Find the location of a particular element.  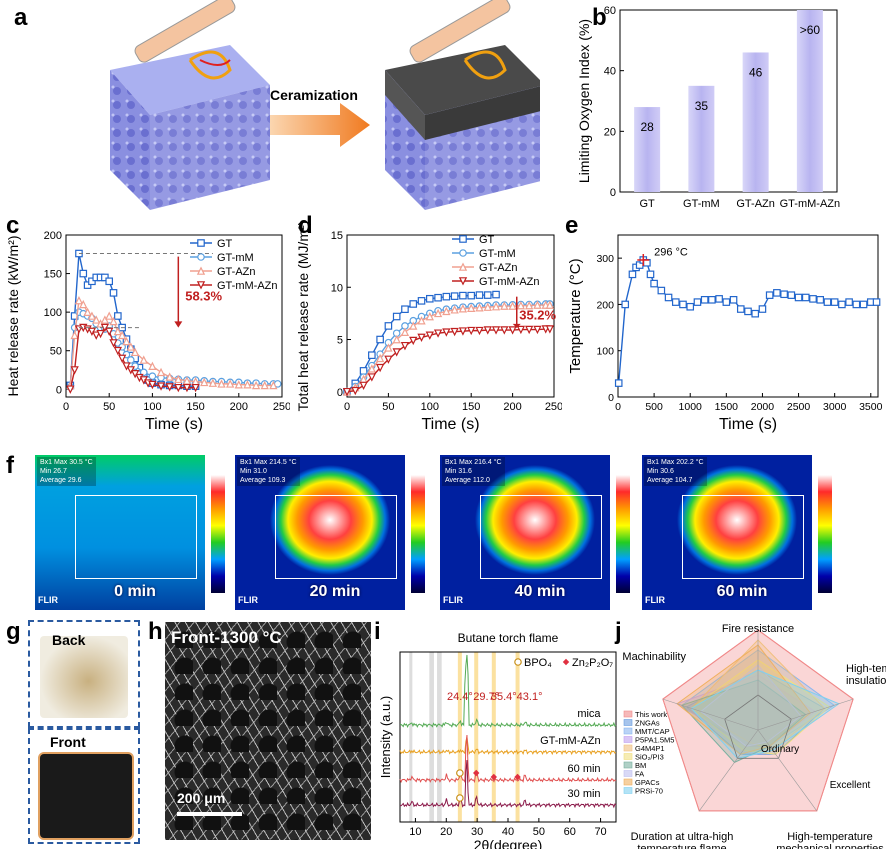

axis-label: Machinability is located at coordinates (654, 657).